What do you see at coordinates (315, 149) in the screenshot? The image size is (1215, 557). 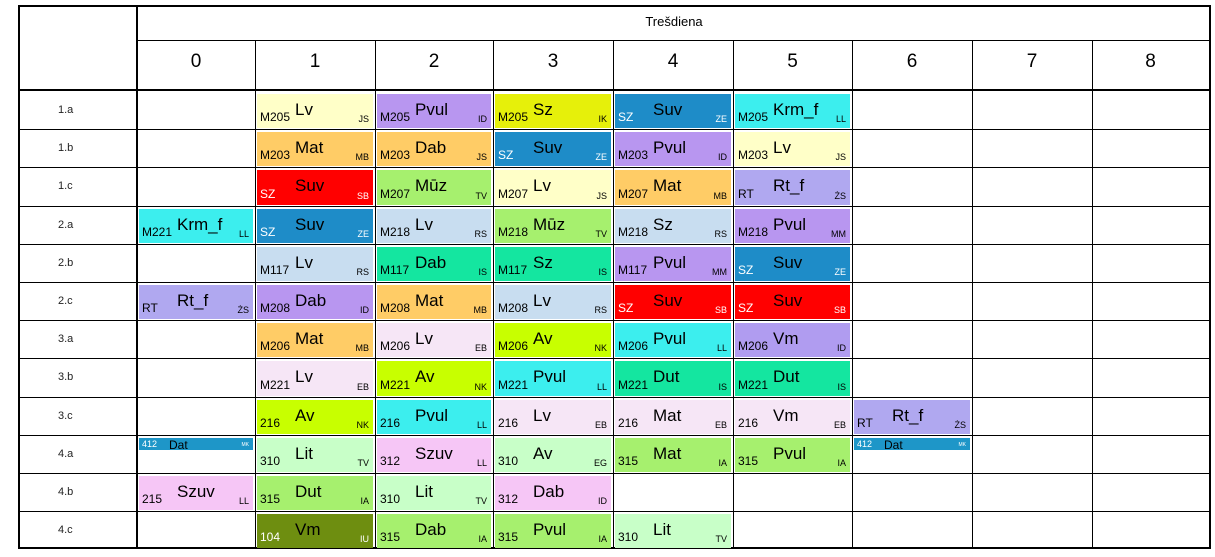 I see `lesson-cell: M203 Mat MB` at bounding box center [315, 149].